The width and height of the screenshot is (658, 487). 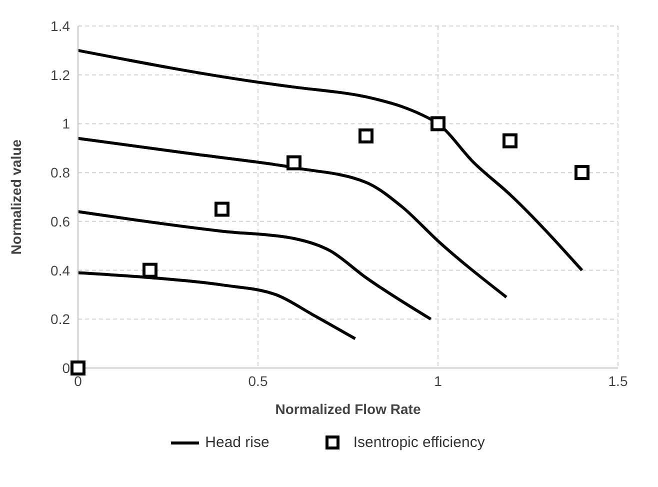 I want to click on legend-label: Isentropic efficiency, so click(x=419, y=442).